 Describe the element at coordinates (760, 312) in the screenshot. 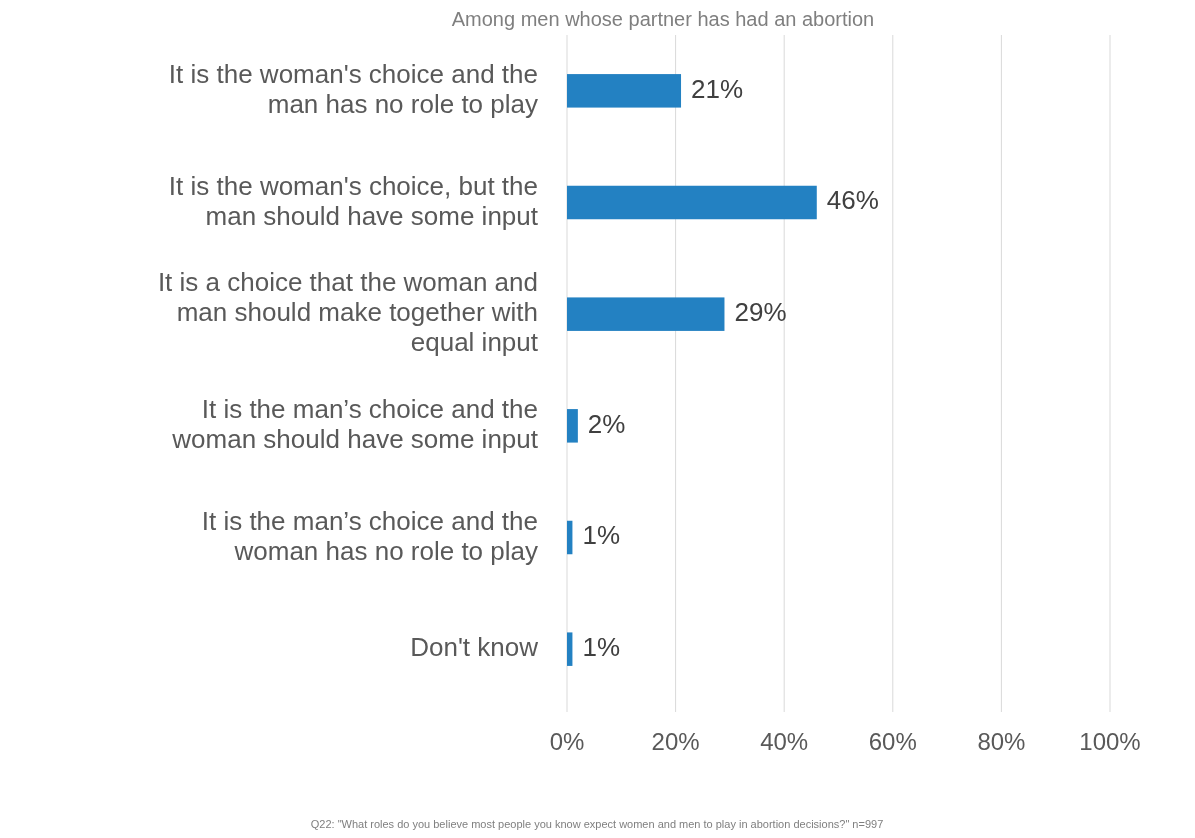

I see `data-label: 29%` at that location.